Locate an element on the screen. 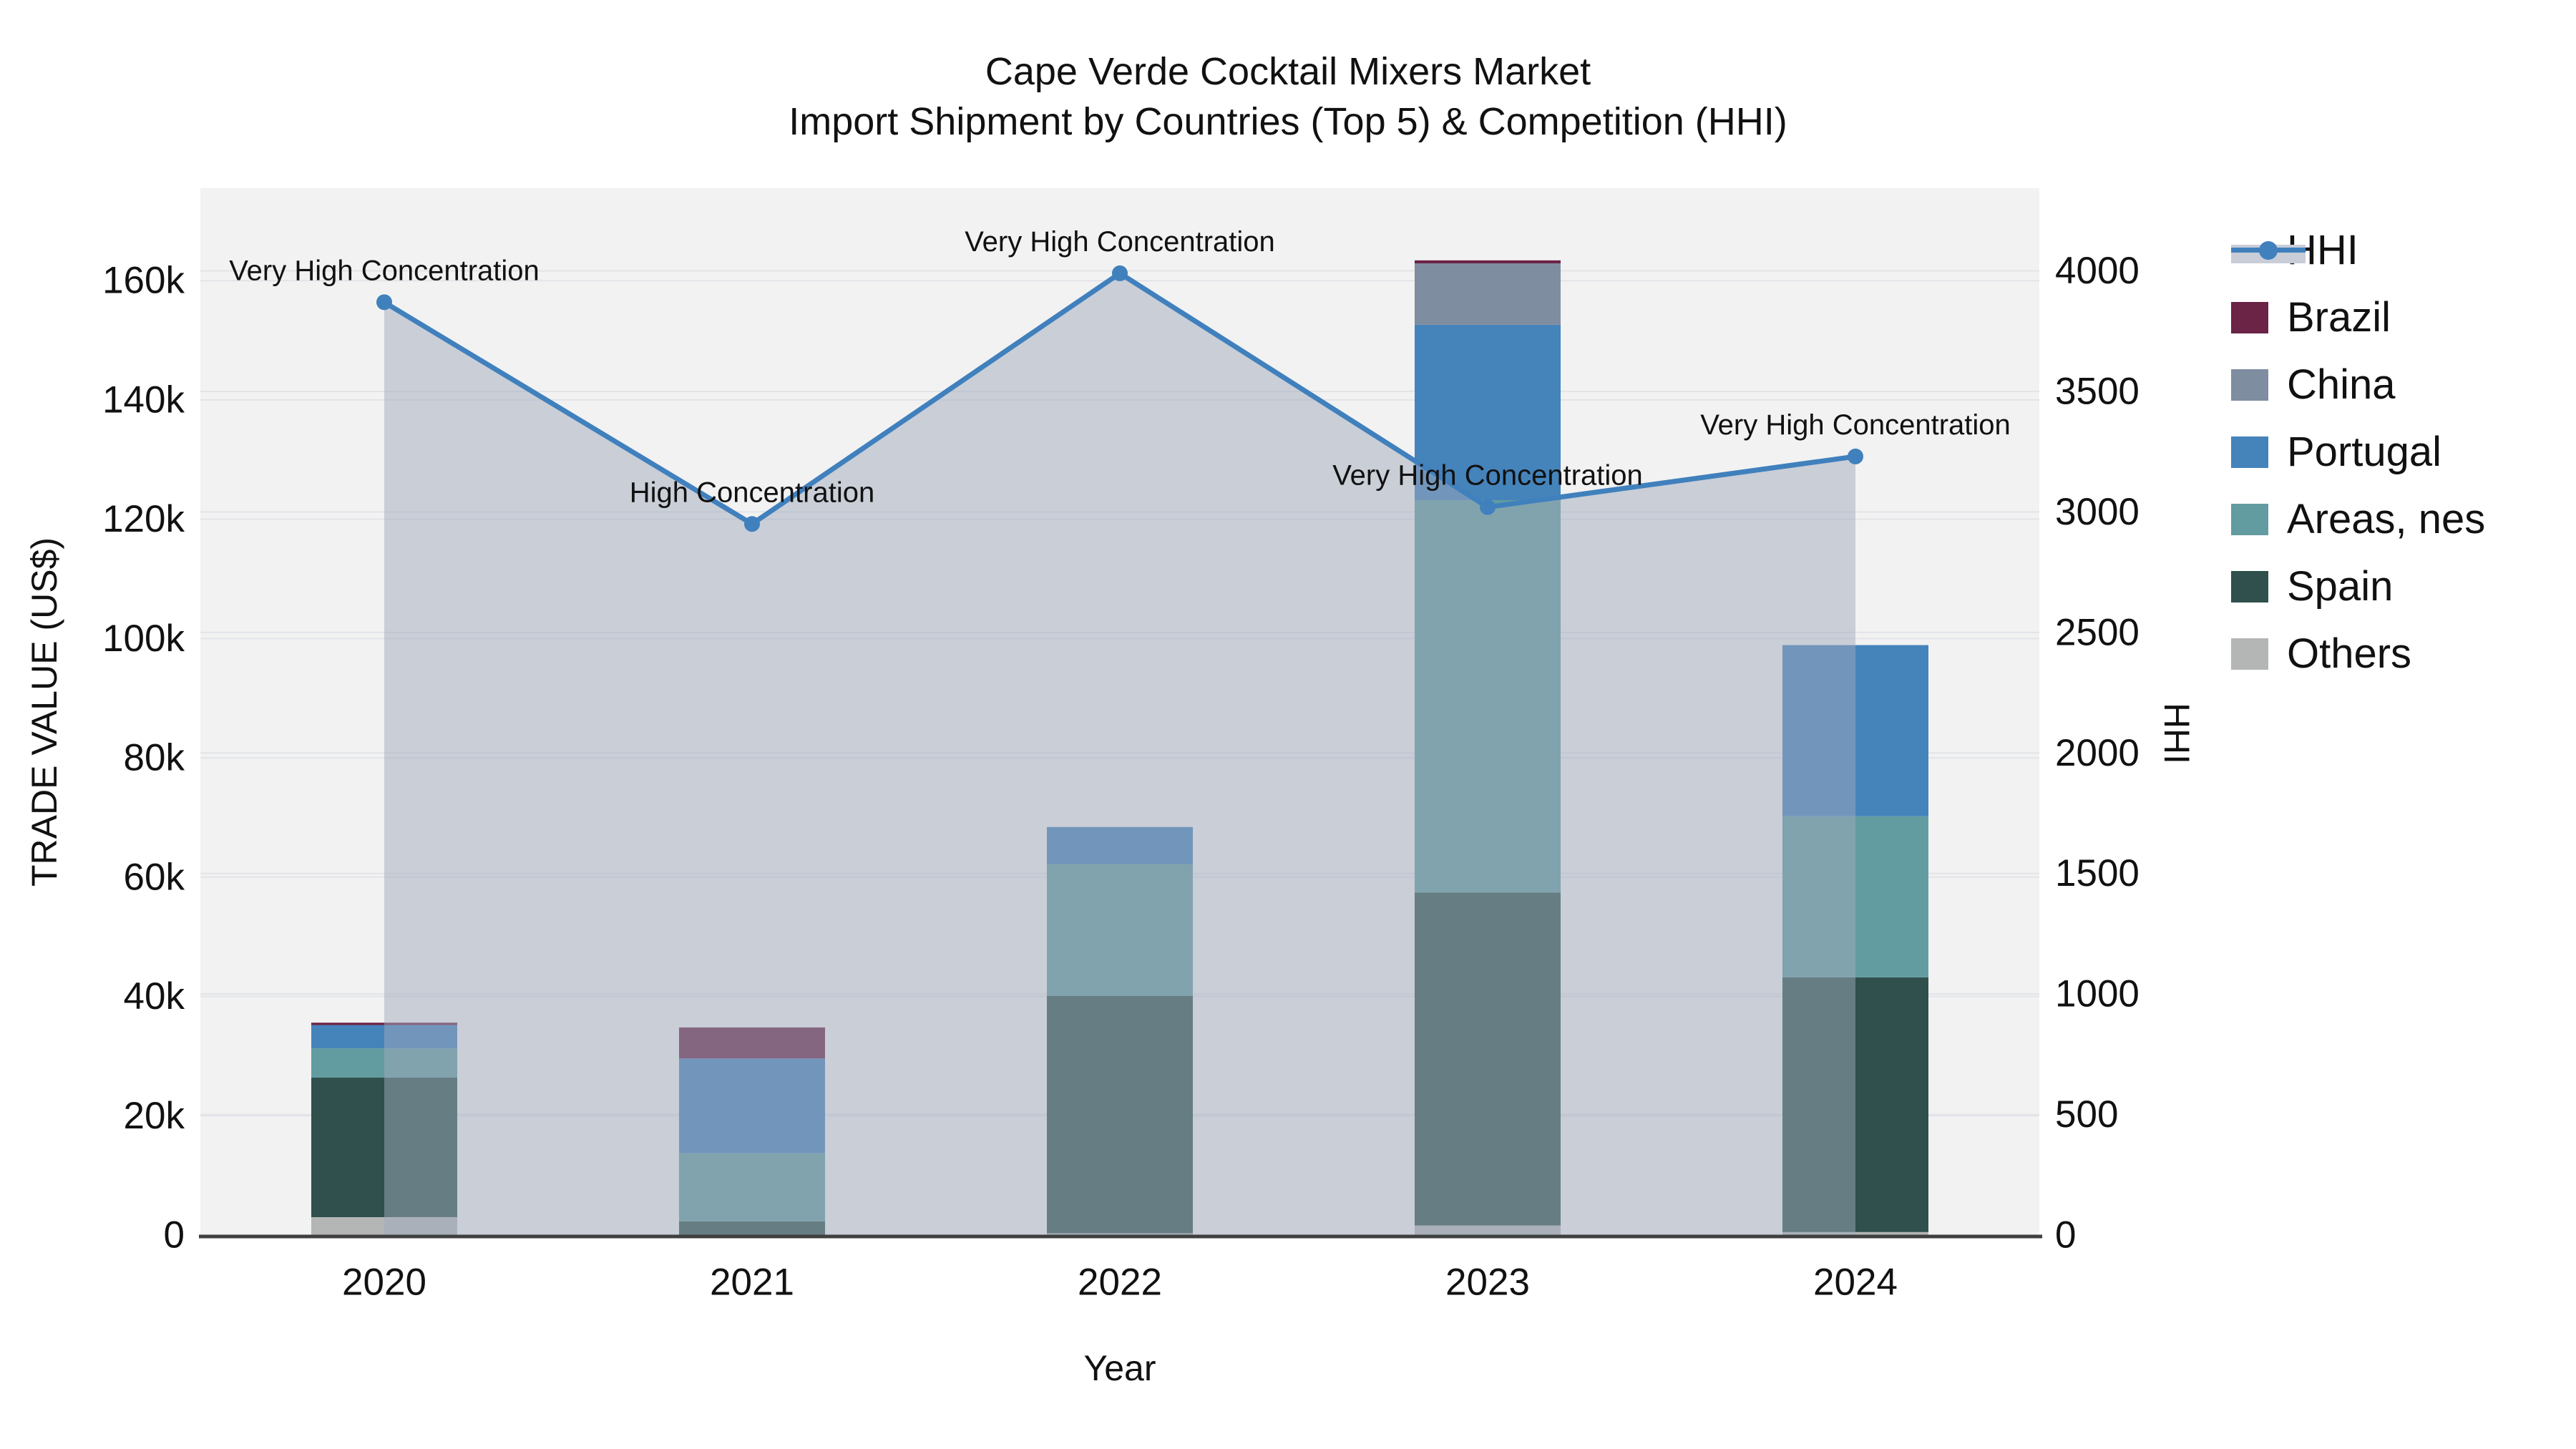  legend-hhi-marker-dot is located at coordinates (2268, 250).